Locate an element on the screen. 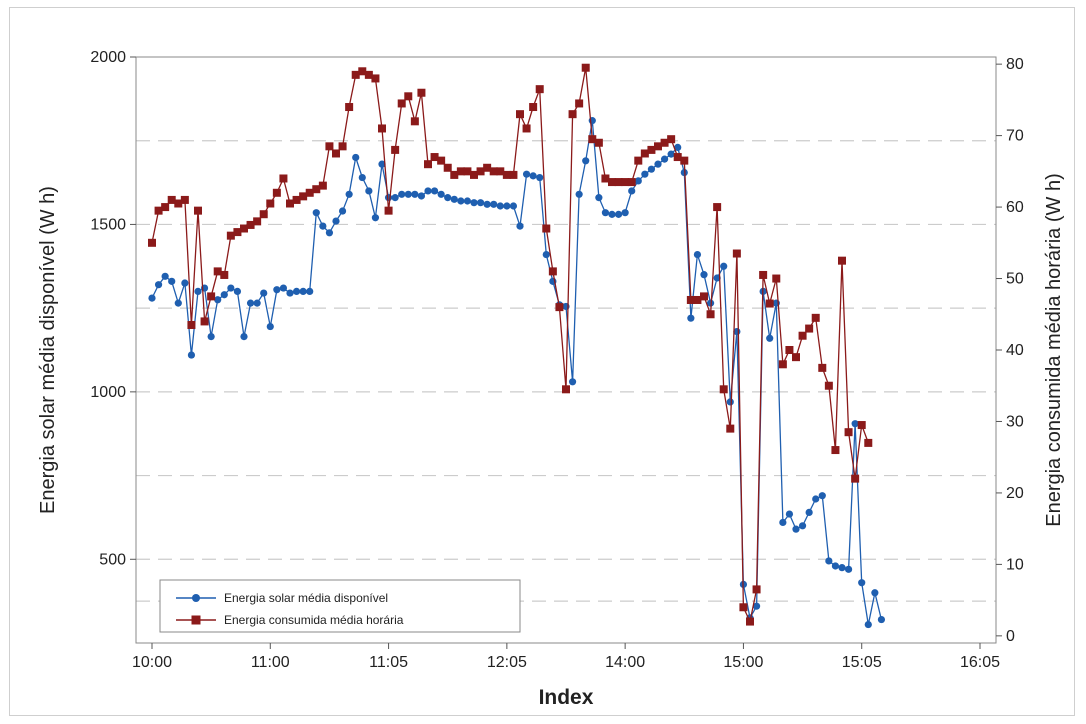 Image resolution: width=1086 pixels, height=724 pixels. legend-label-solar: Energia solar média disponível is located at coordinates (306, 598).